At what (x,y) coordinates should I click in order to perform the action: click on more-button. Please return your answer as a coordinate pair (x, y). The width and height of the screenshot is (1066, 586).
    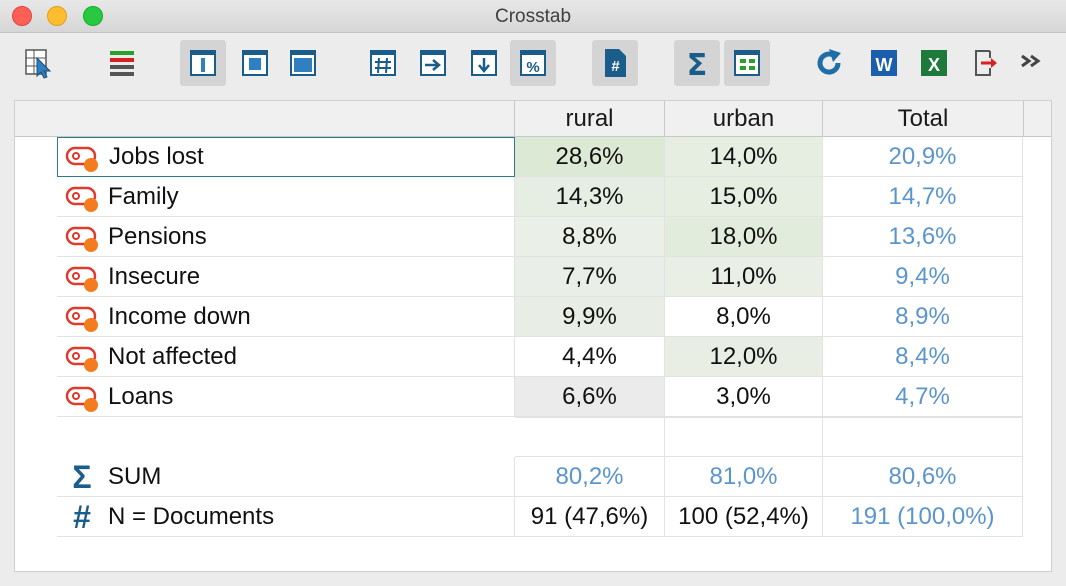
    Looking at the image, I should click on (1031, 63).